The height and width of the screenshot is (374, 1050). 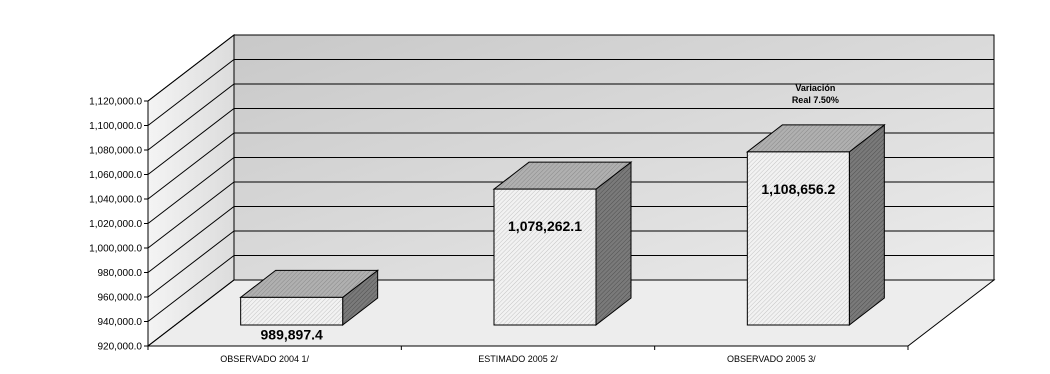 I want to click on y-tick-label: 1,060,000.0, so click(x=115, y=175).